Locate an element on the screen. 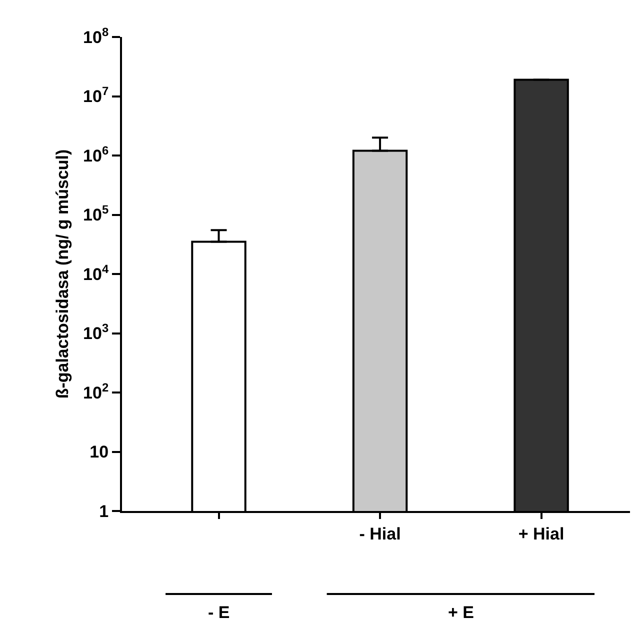 Image resolution: width=640 pixels, height=621 pixels. y-tick-label: 10$^{2}$ is located at coordinates (96, 391).